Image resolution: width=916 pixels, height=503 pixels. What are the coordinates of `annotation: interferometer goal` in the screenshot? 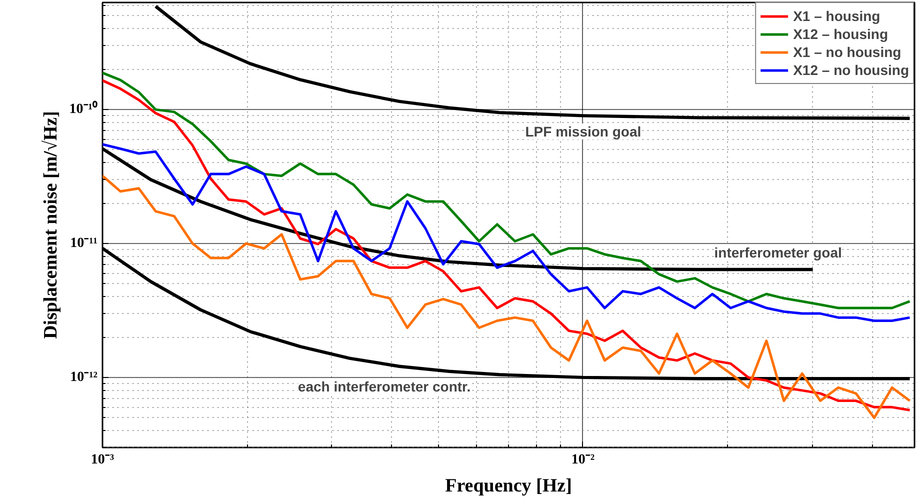 It's located at (778, 252).